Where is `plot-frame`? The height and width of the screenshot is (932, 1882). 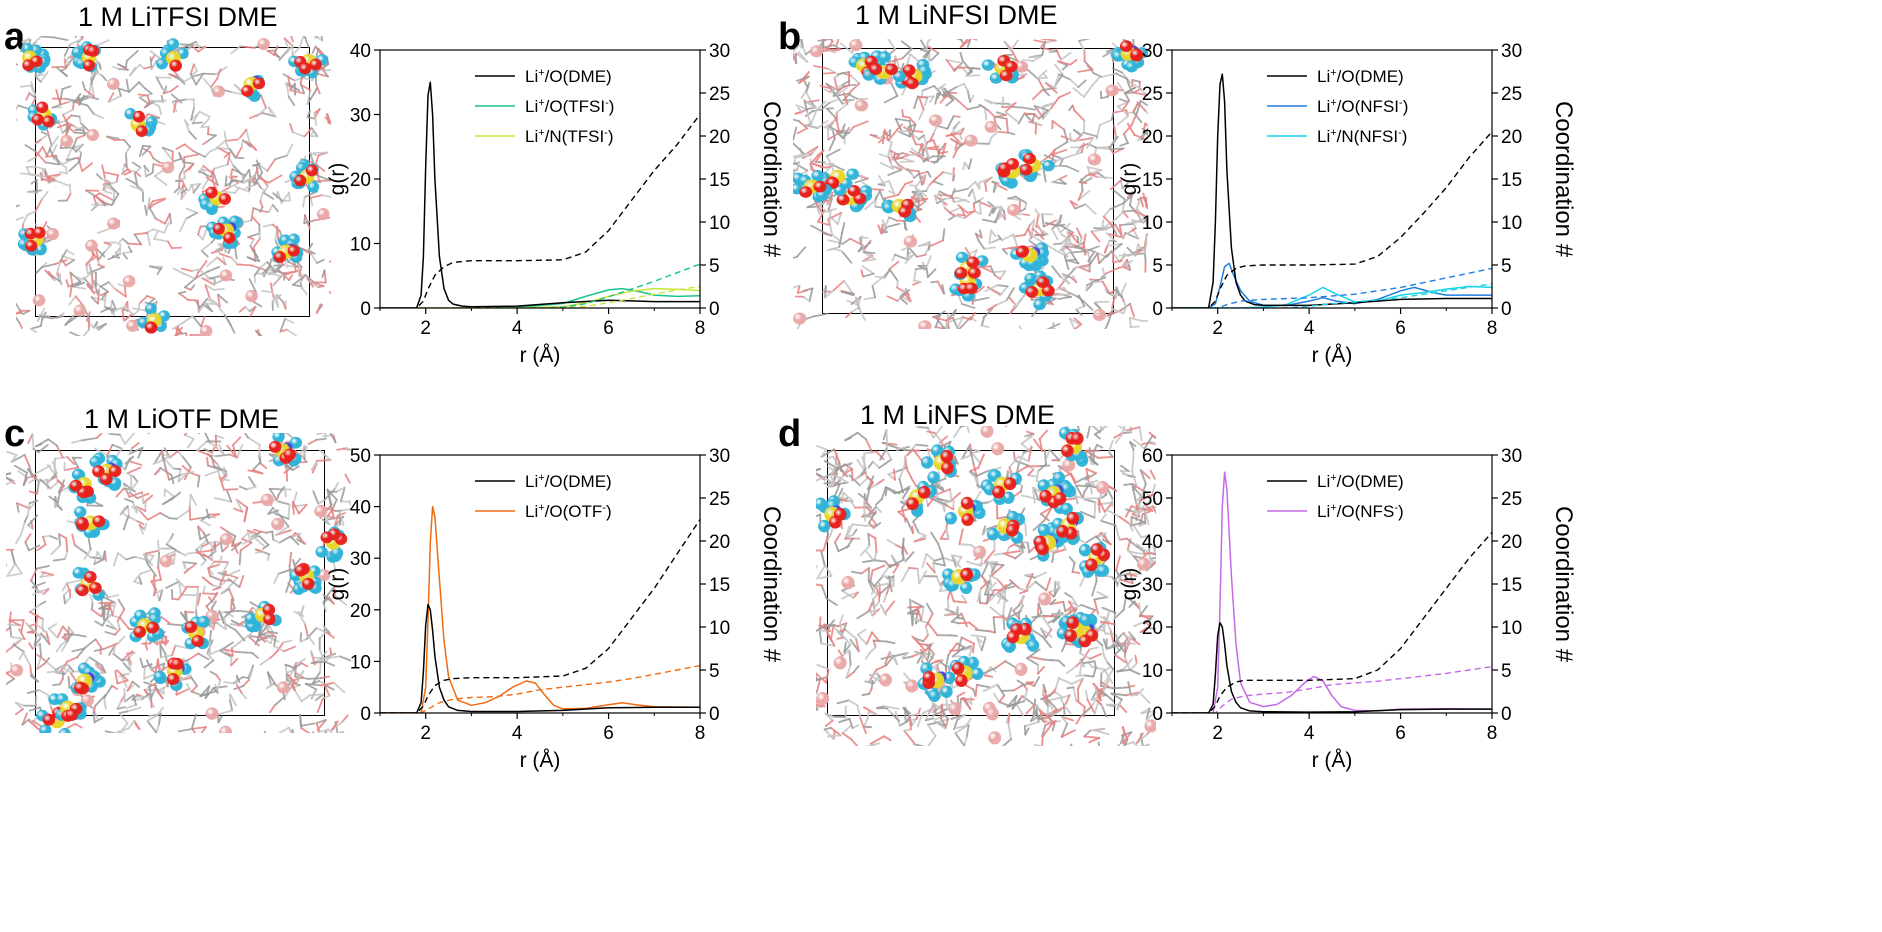
plot-frame is located at coordinates (540, 179).